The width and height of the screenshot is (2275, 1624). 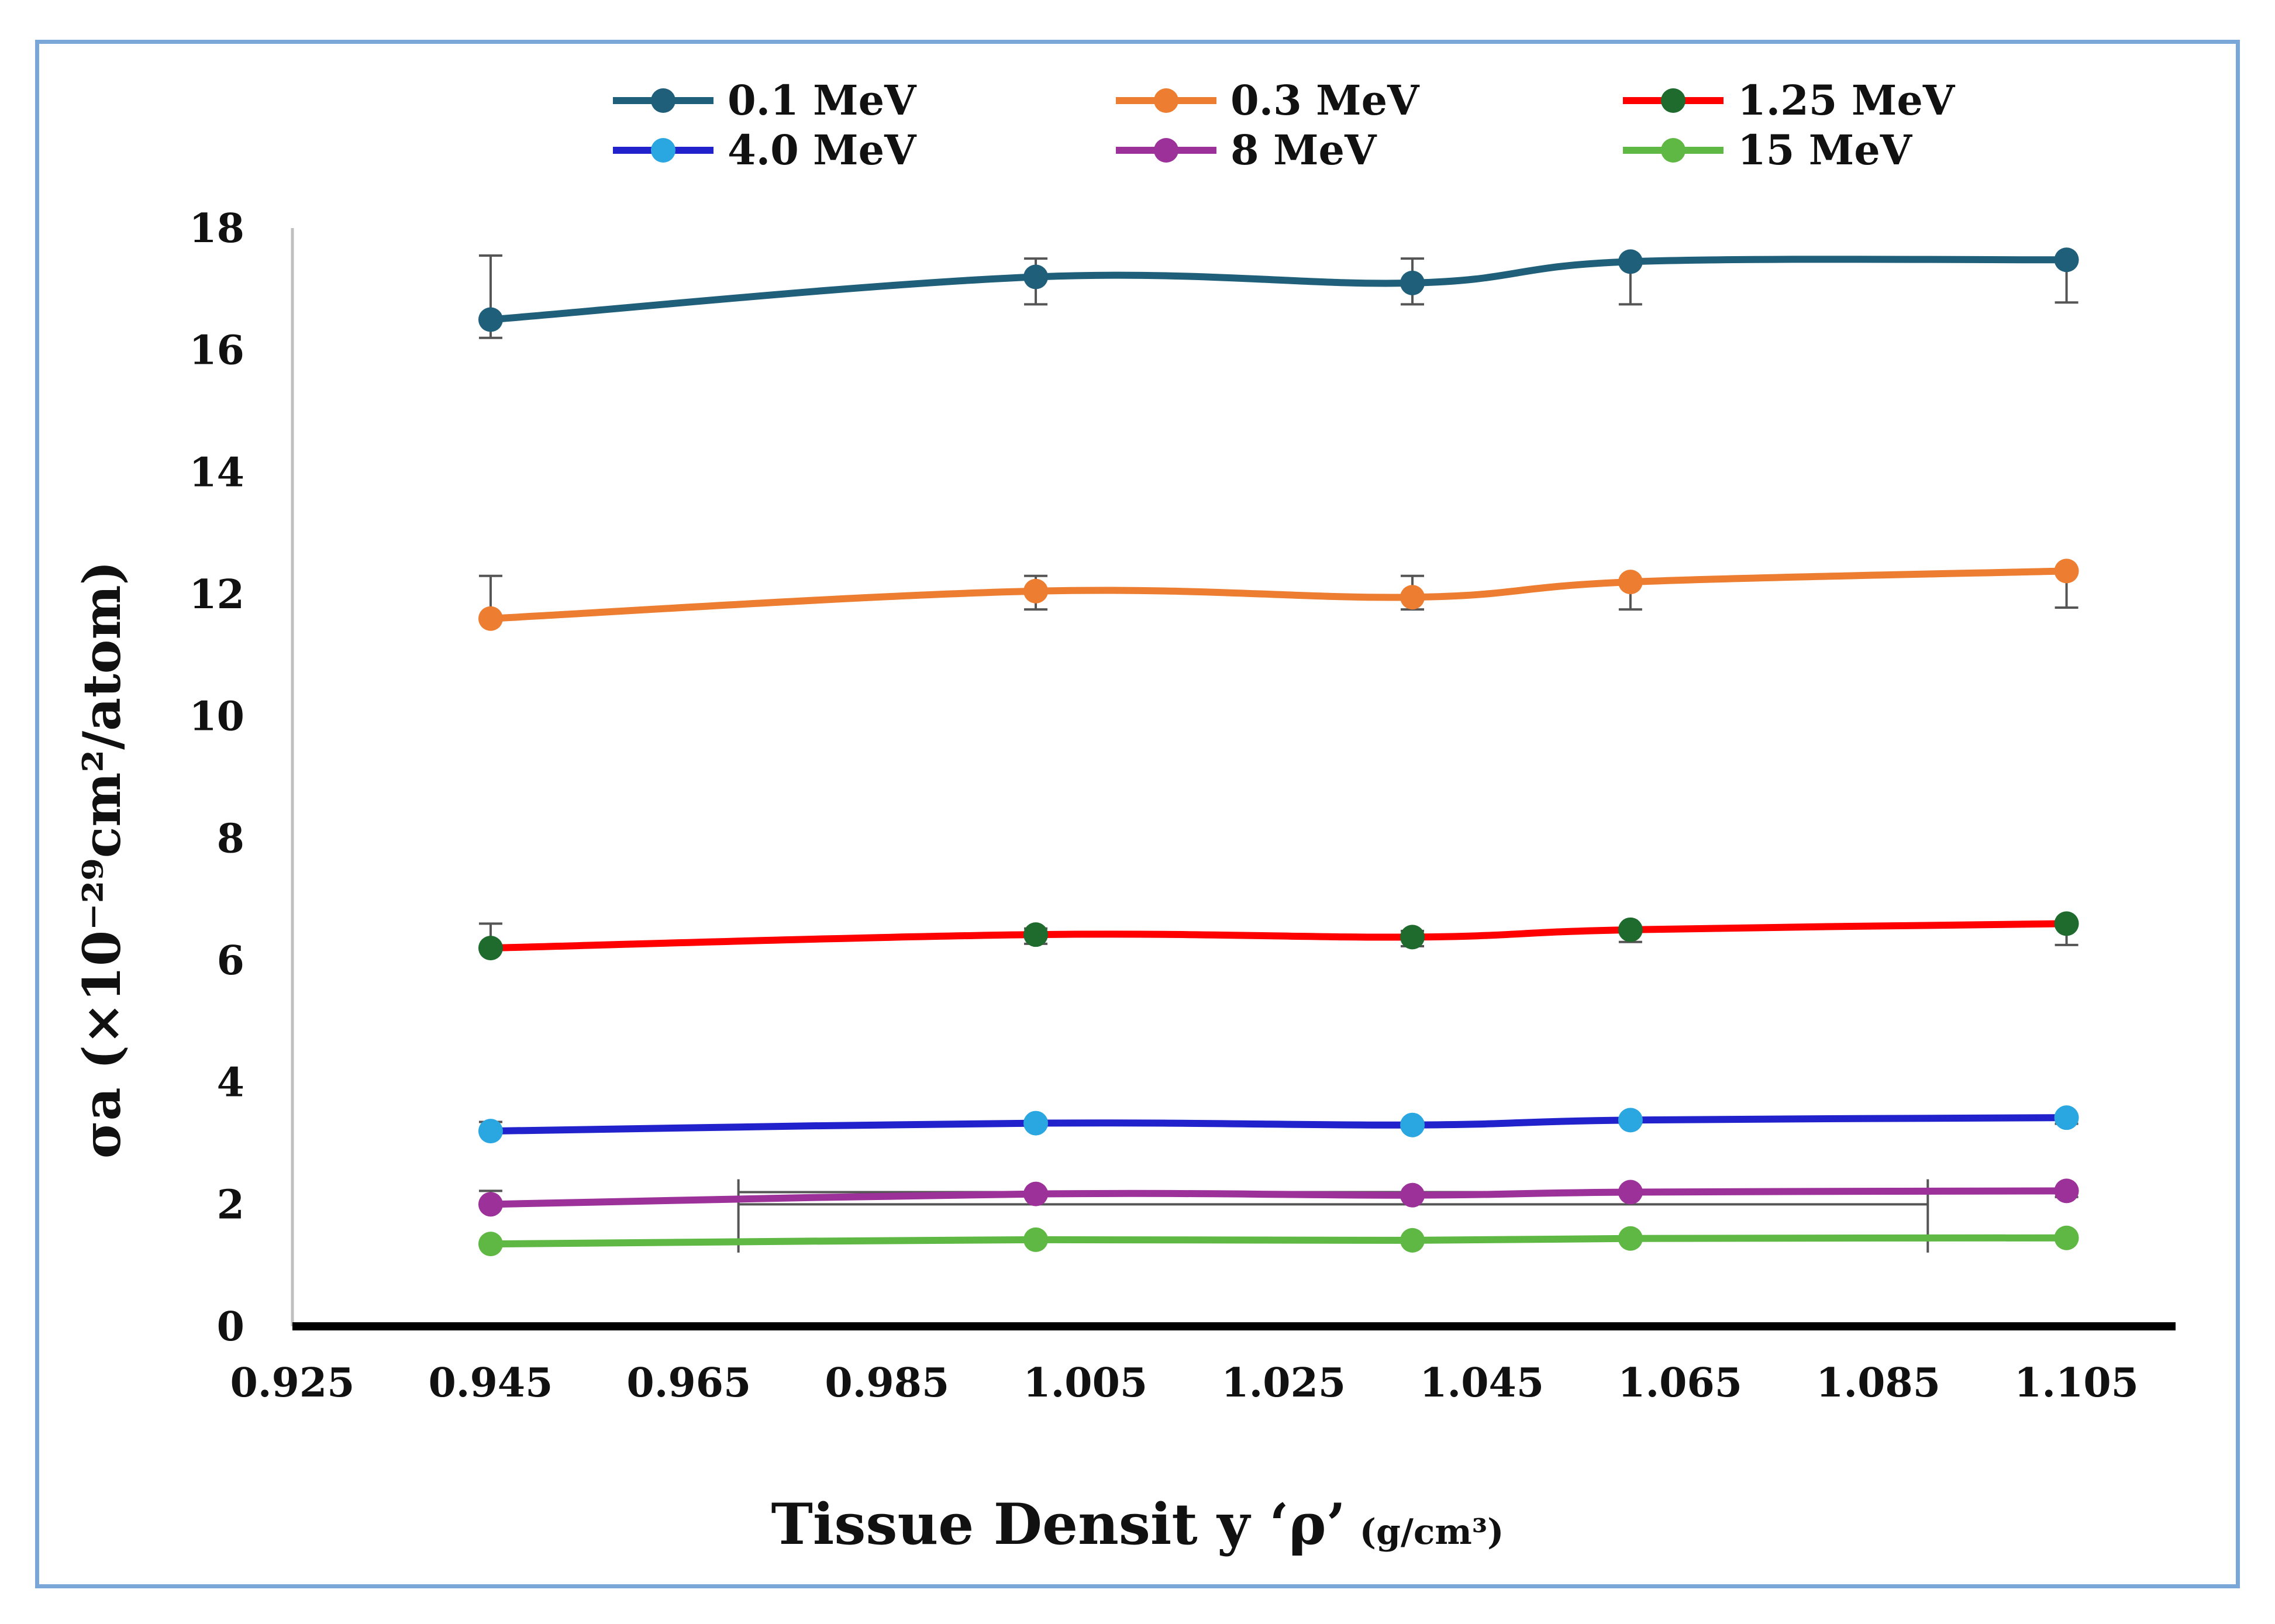 I want to click on y-tick-label: 8, so click(x=230, y=839).